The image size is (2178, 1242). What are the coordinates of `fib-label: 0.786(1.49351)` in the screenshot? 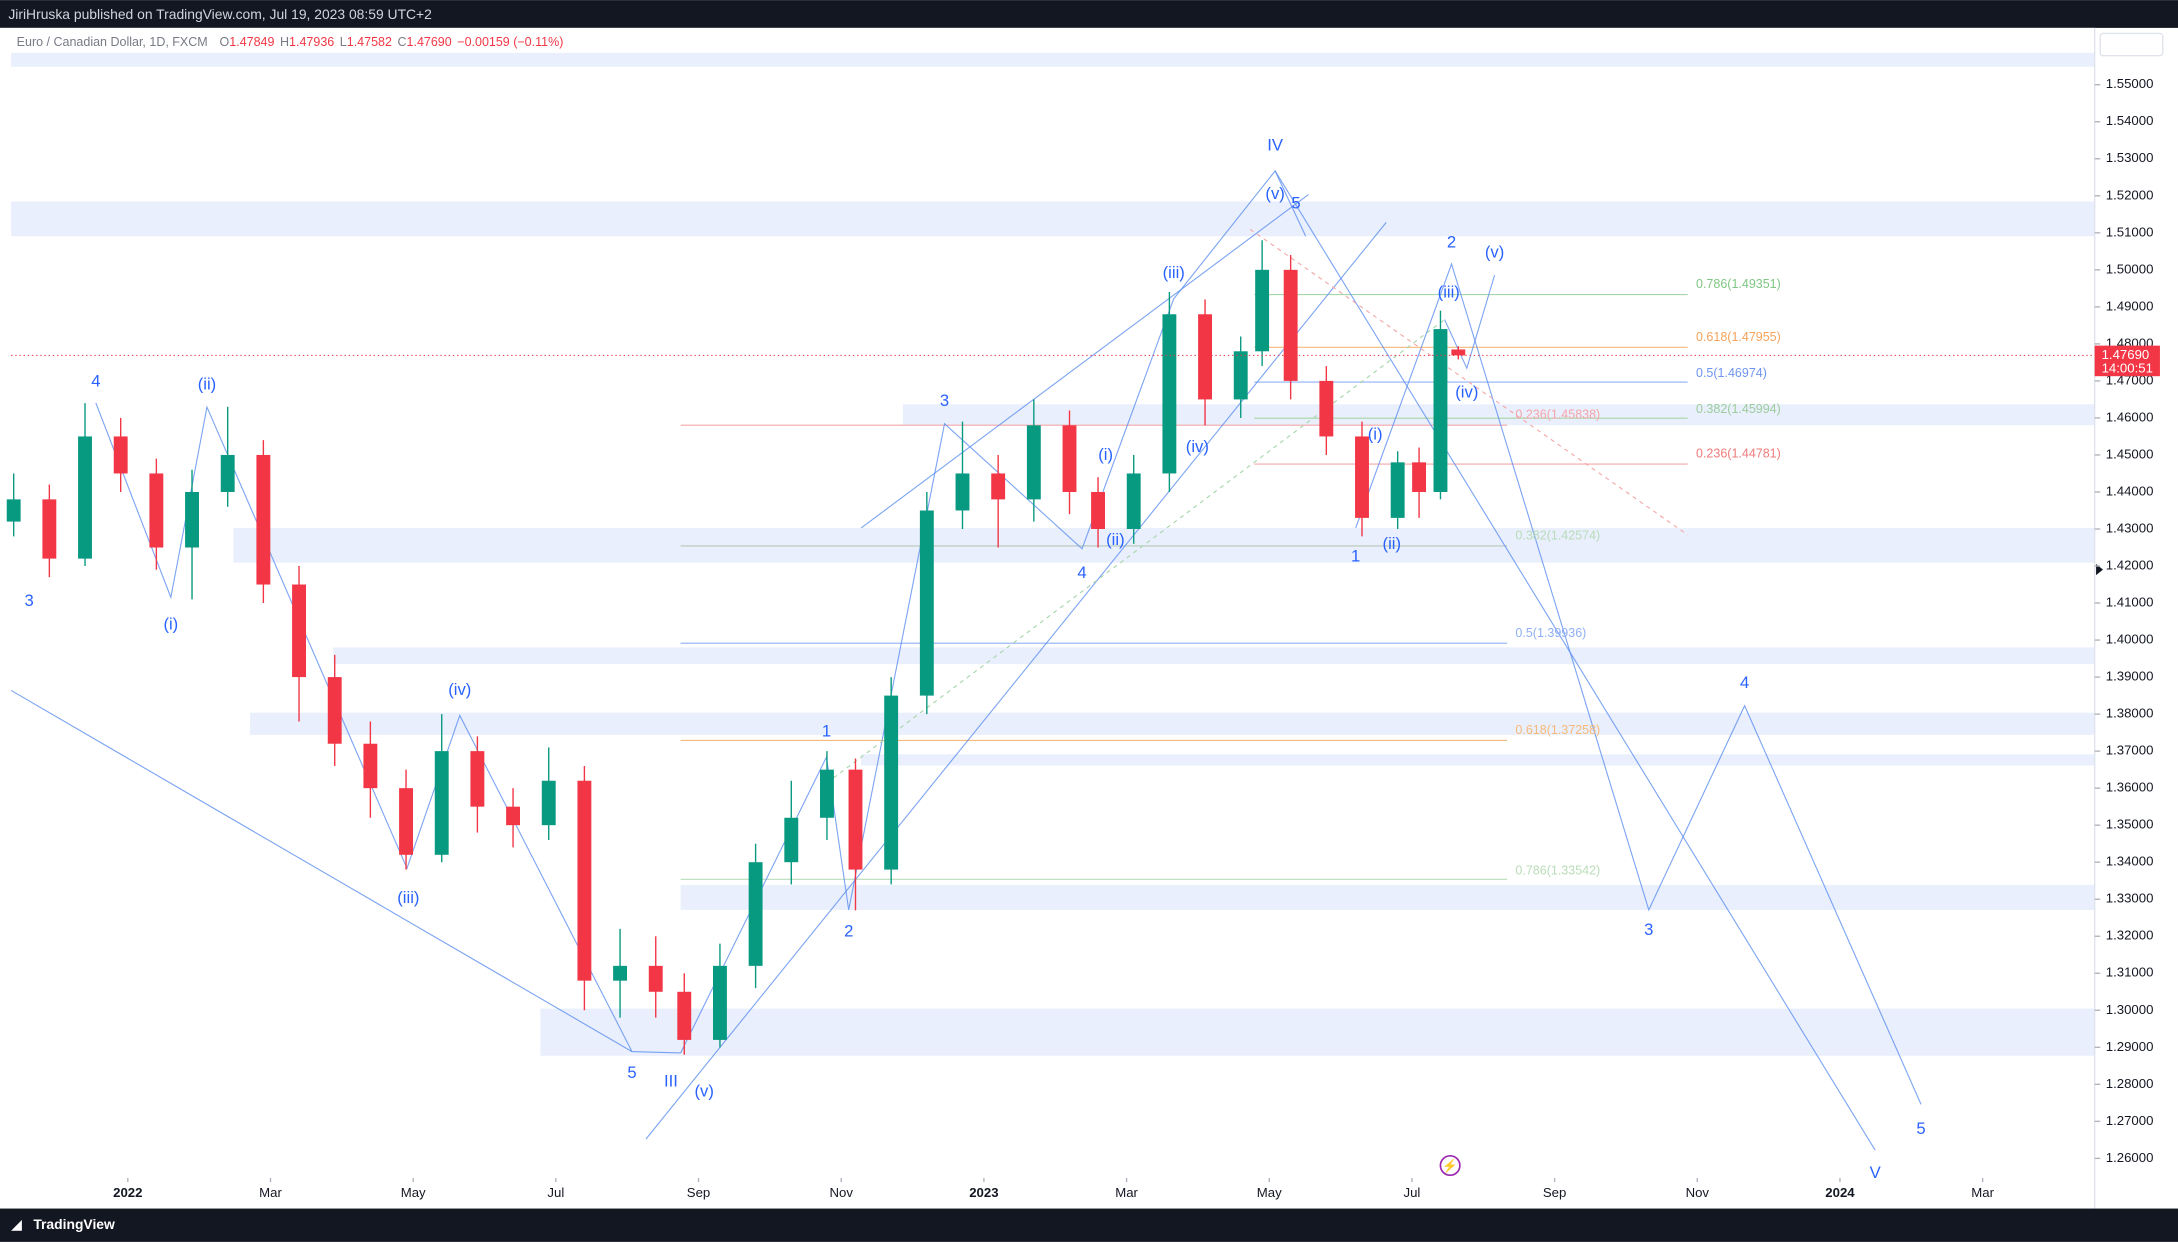 It's located at (1738, 284).